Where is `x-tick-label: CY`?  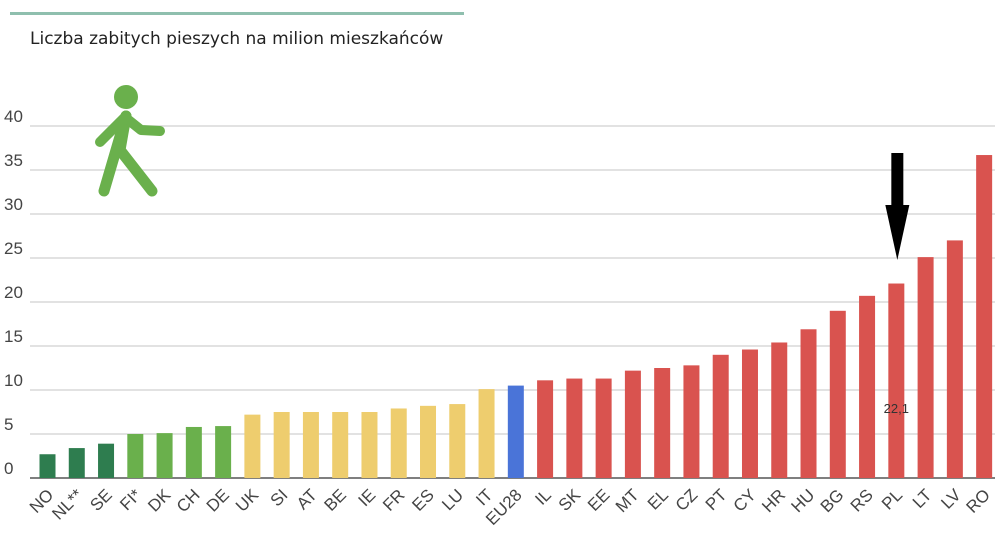
x-tick-label: CY is located at coordinates (745, 500).